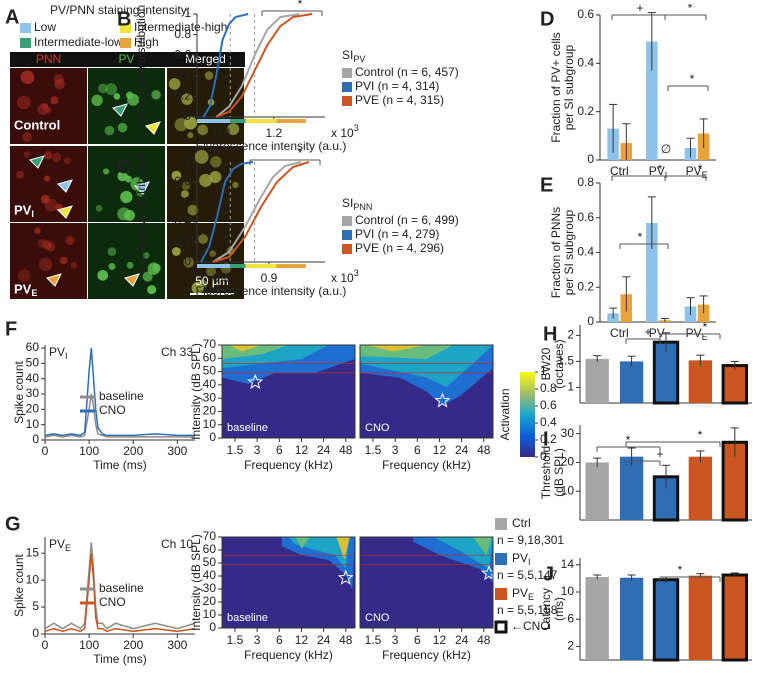  What do you see at coordinates (222, 133) in the screenshot?
I see `x-tick-label: 0.4` at bounding box center [222, 133].